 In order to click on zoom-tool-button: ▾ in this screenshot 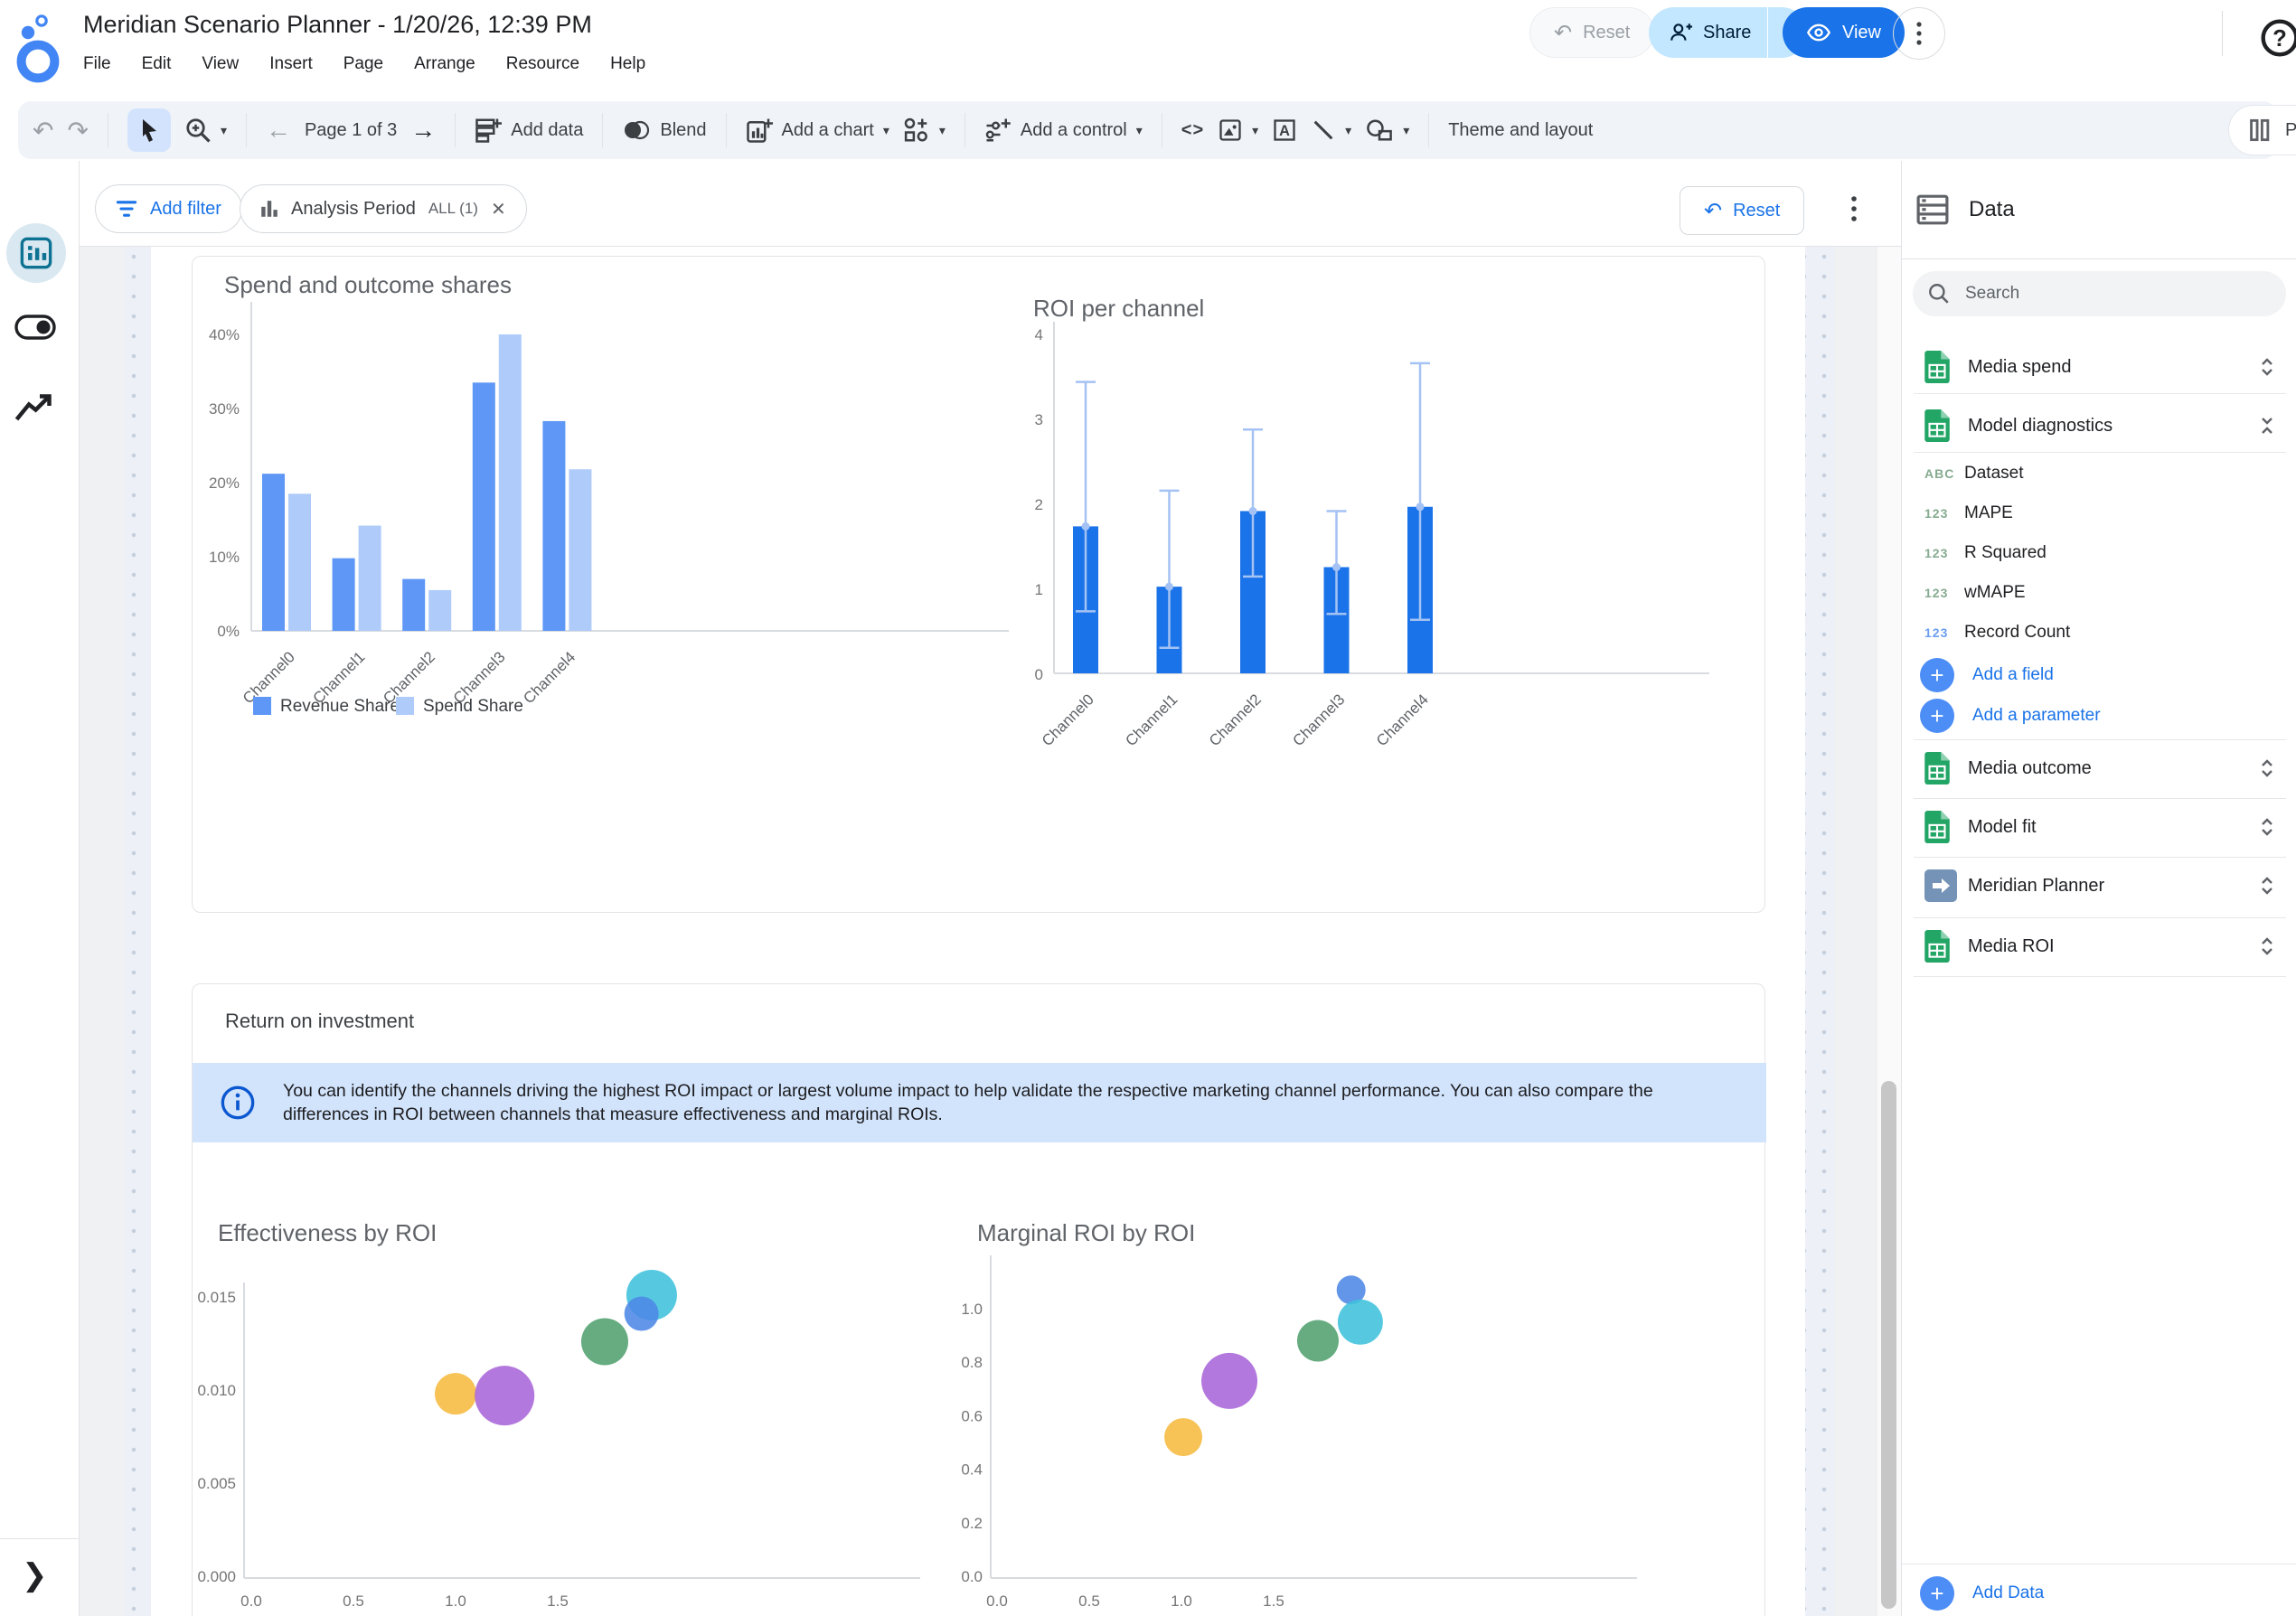, I will do `click(205, 131)`.